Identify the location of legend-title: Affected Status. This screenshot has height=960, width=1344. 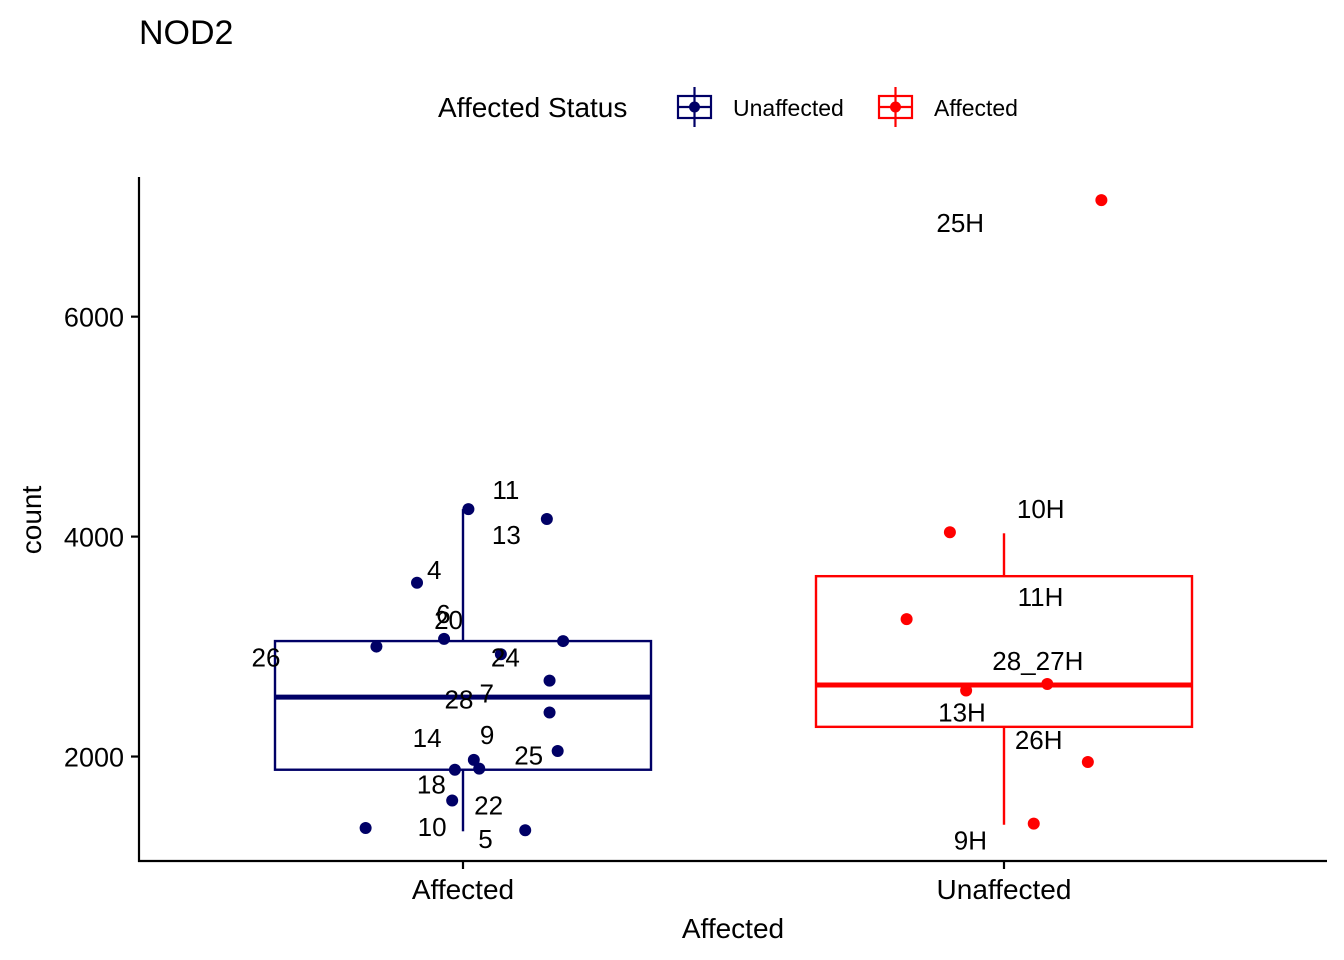
(532, 107).